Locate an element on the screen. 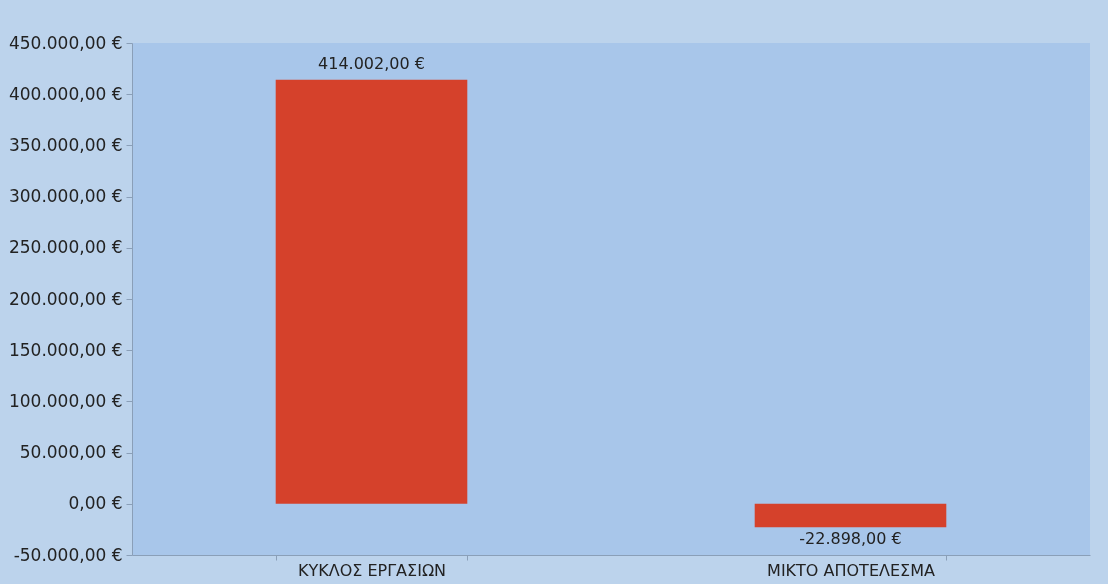  y-tick-label: 0,00 € is located at coordinates (95, 503).